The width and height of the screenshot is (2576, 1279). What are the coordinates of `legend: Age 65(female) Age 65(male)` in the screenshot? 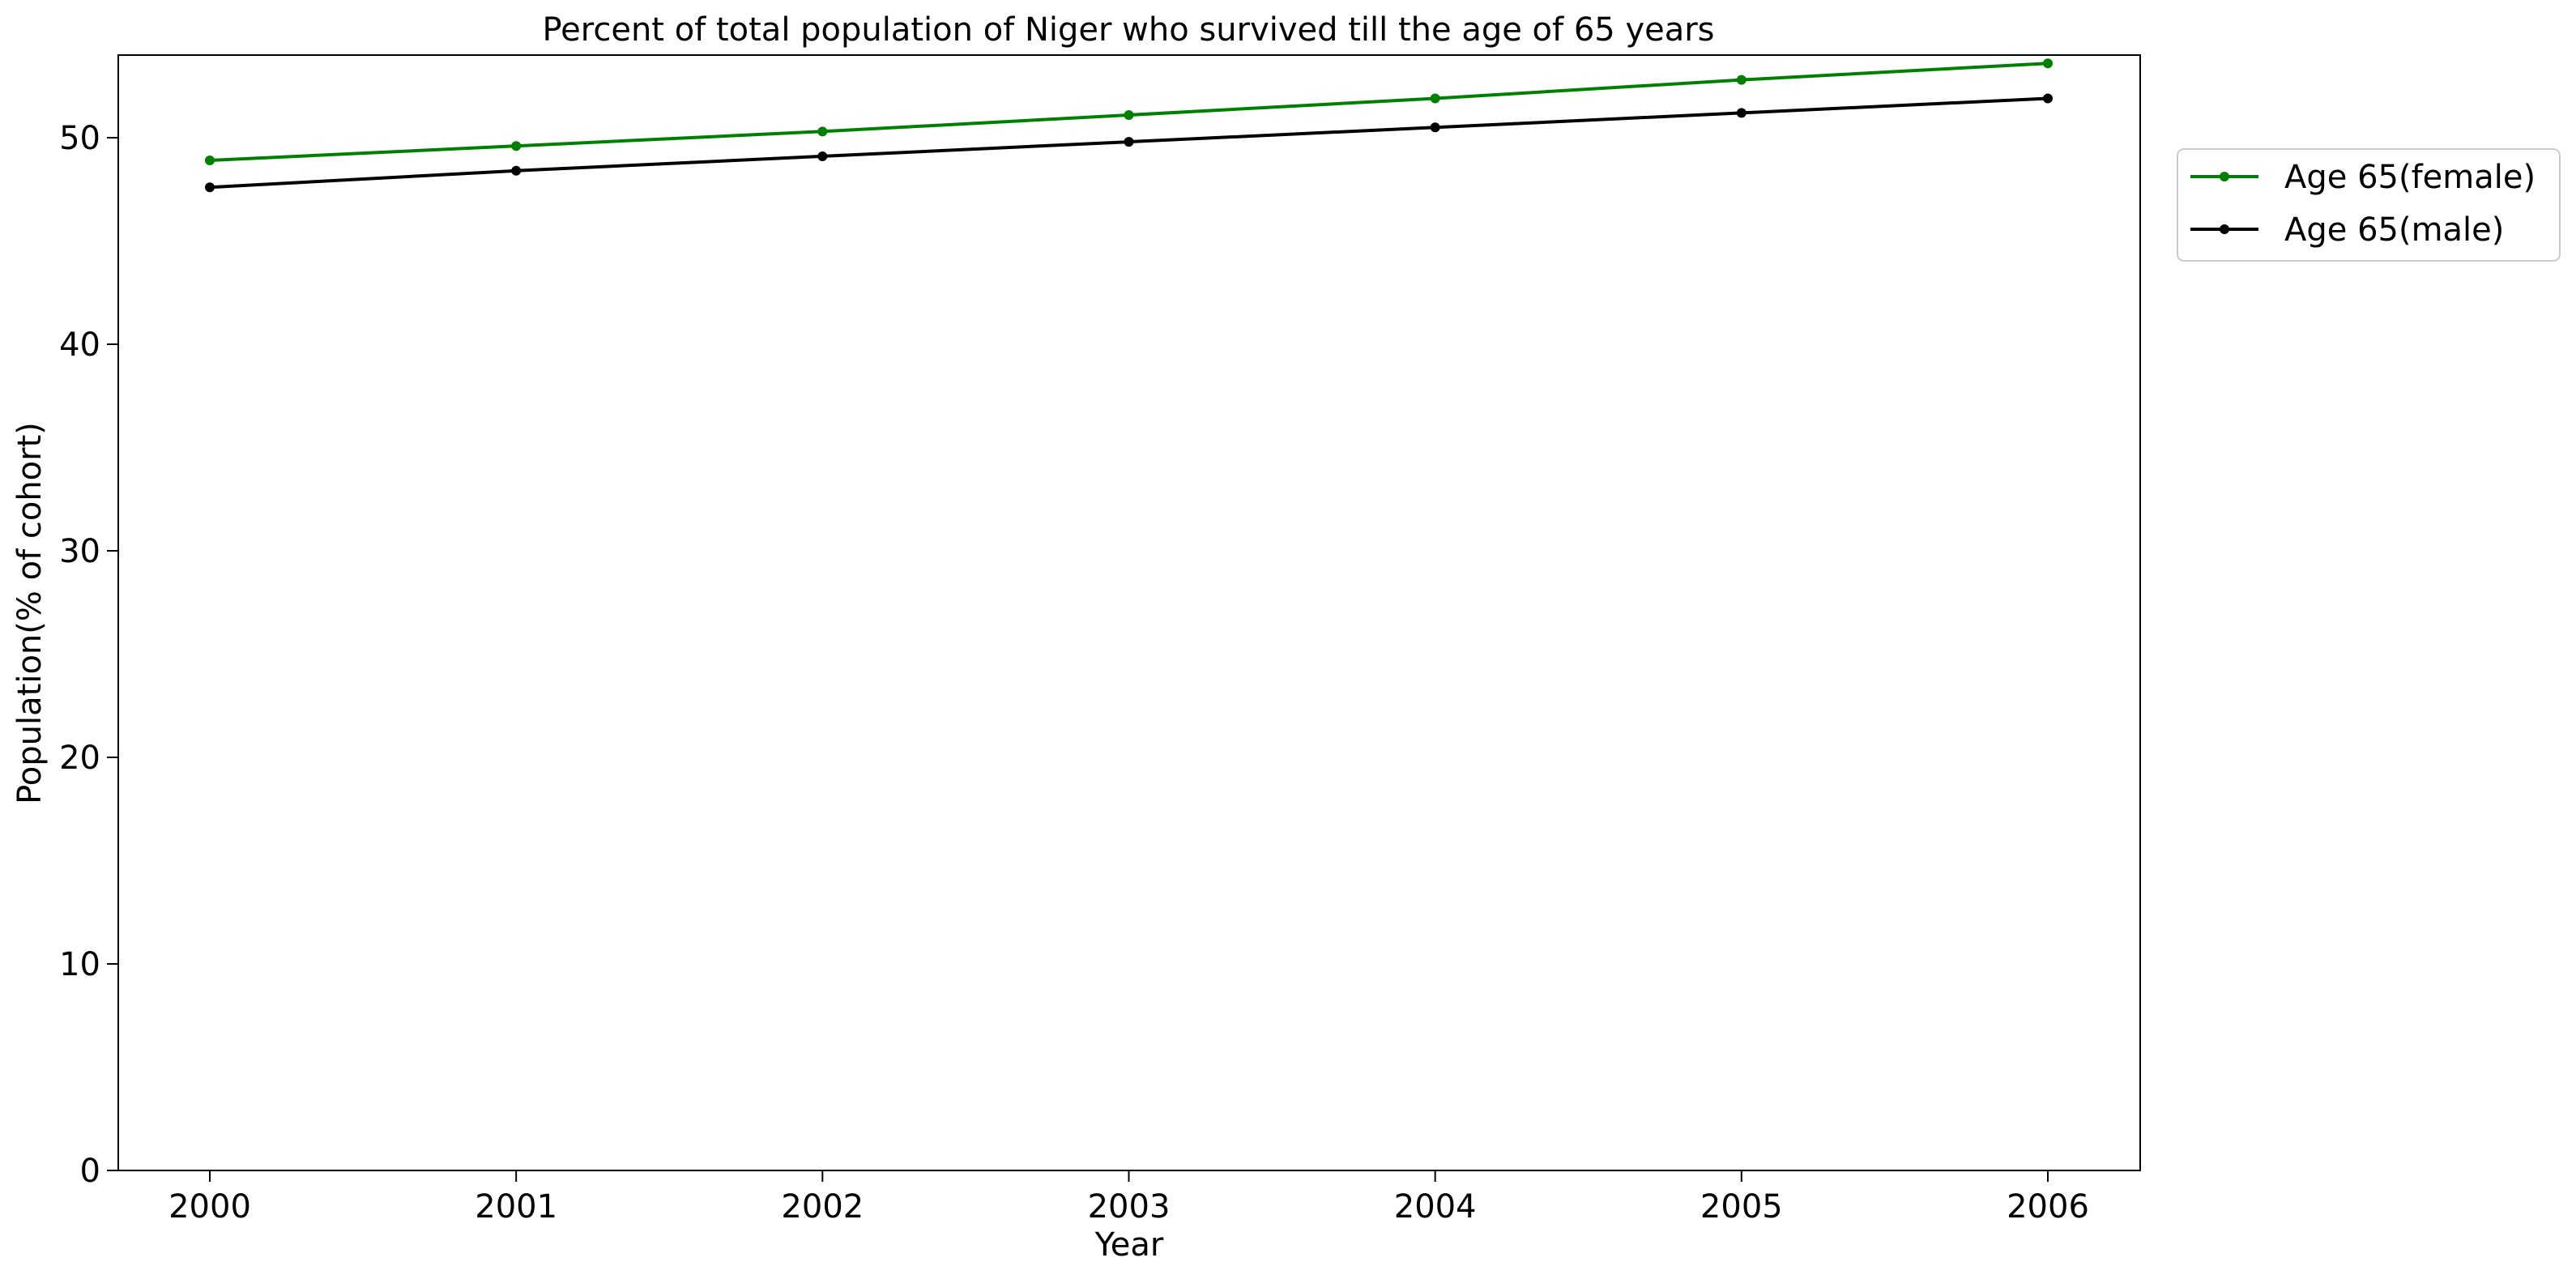 It's located at (2369, 205).